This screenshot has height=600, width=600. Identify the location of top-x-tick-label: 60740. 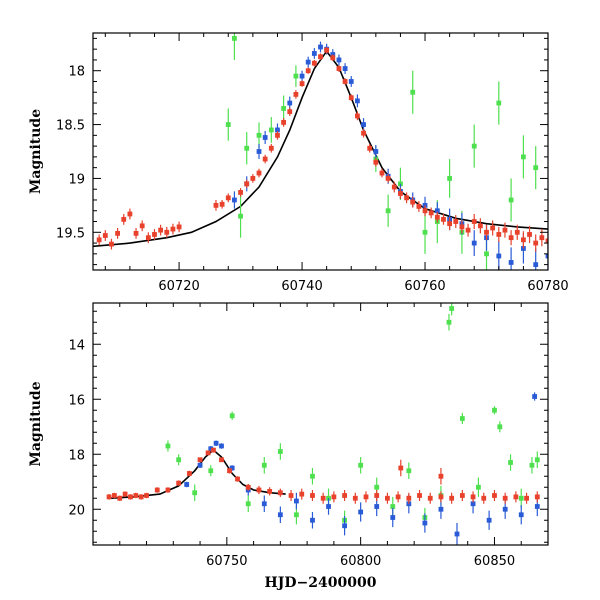
(301, 286).